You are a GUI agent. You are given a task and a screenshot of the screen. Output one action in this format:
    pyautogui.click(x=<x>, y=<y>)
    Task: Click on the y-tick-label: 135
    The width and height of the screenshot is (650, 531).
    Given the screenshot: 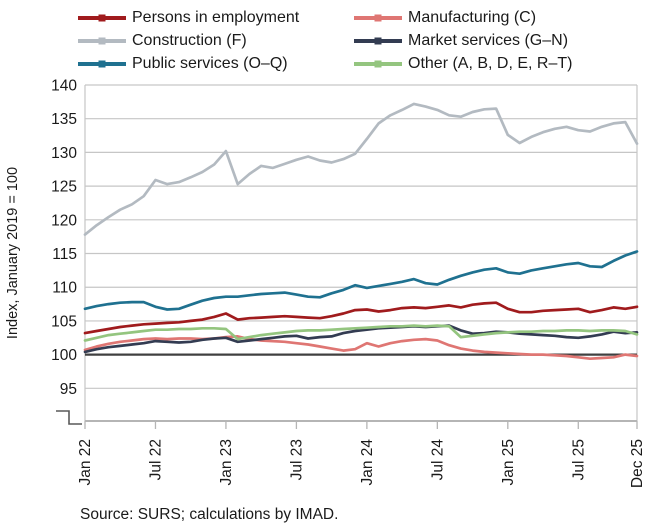 What is the action you would take?
    pyautogui.click(x=64, y=119)
    